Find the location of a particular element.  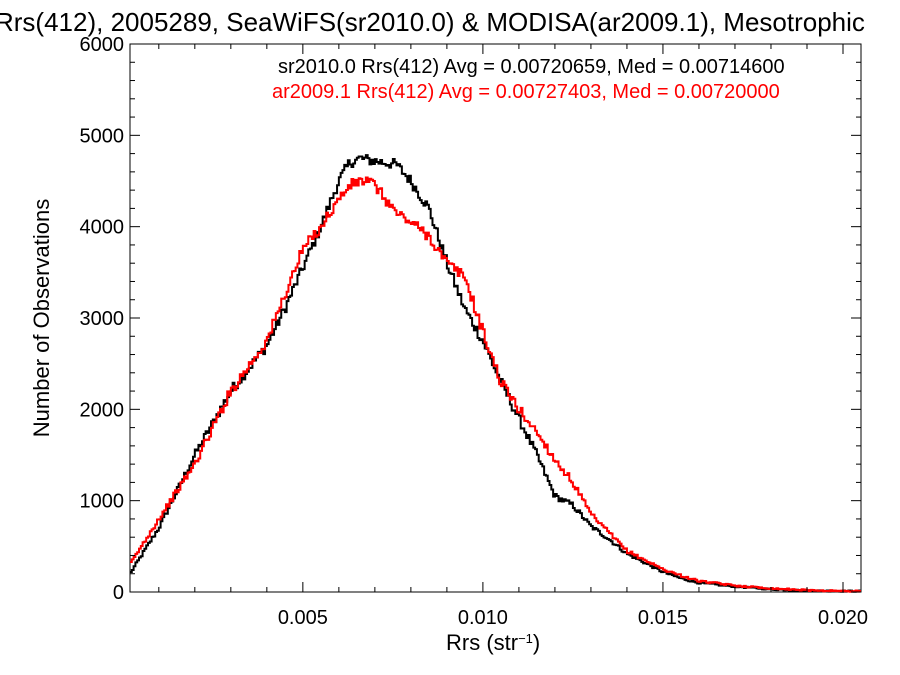

x-axis-label-sup: −1 is located at coordinates (525, 638).